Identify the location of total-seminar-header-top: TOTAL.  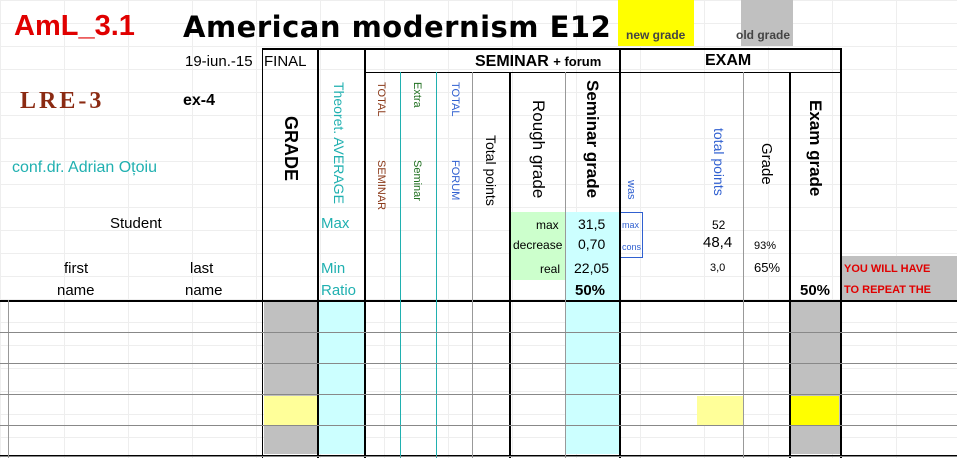
(381, 99).